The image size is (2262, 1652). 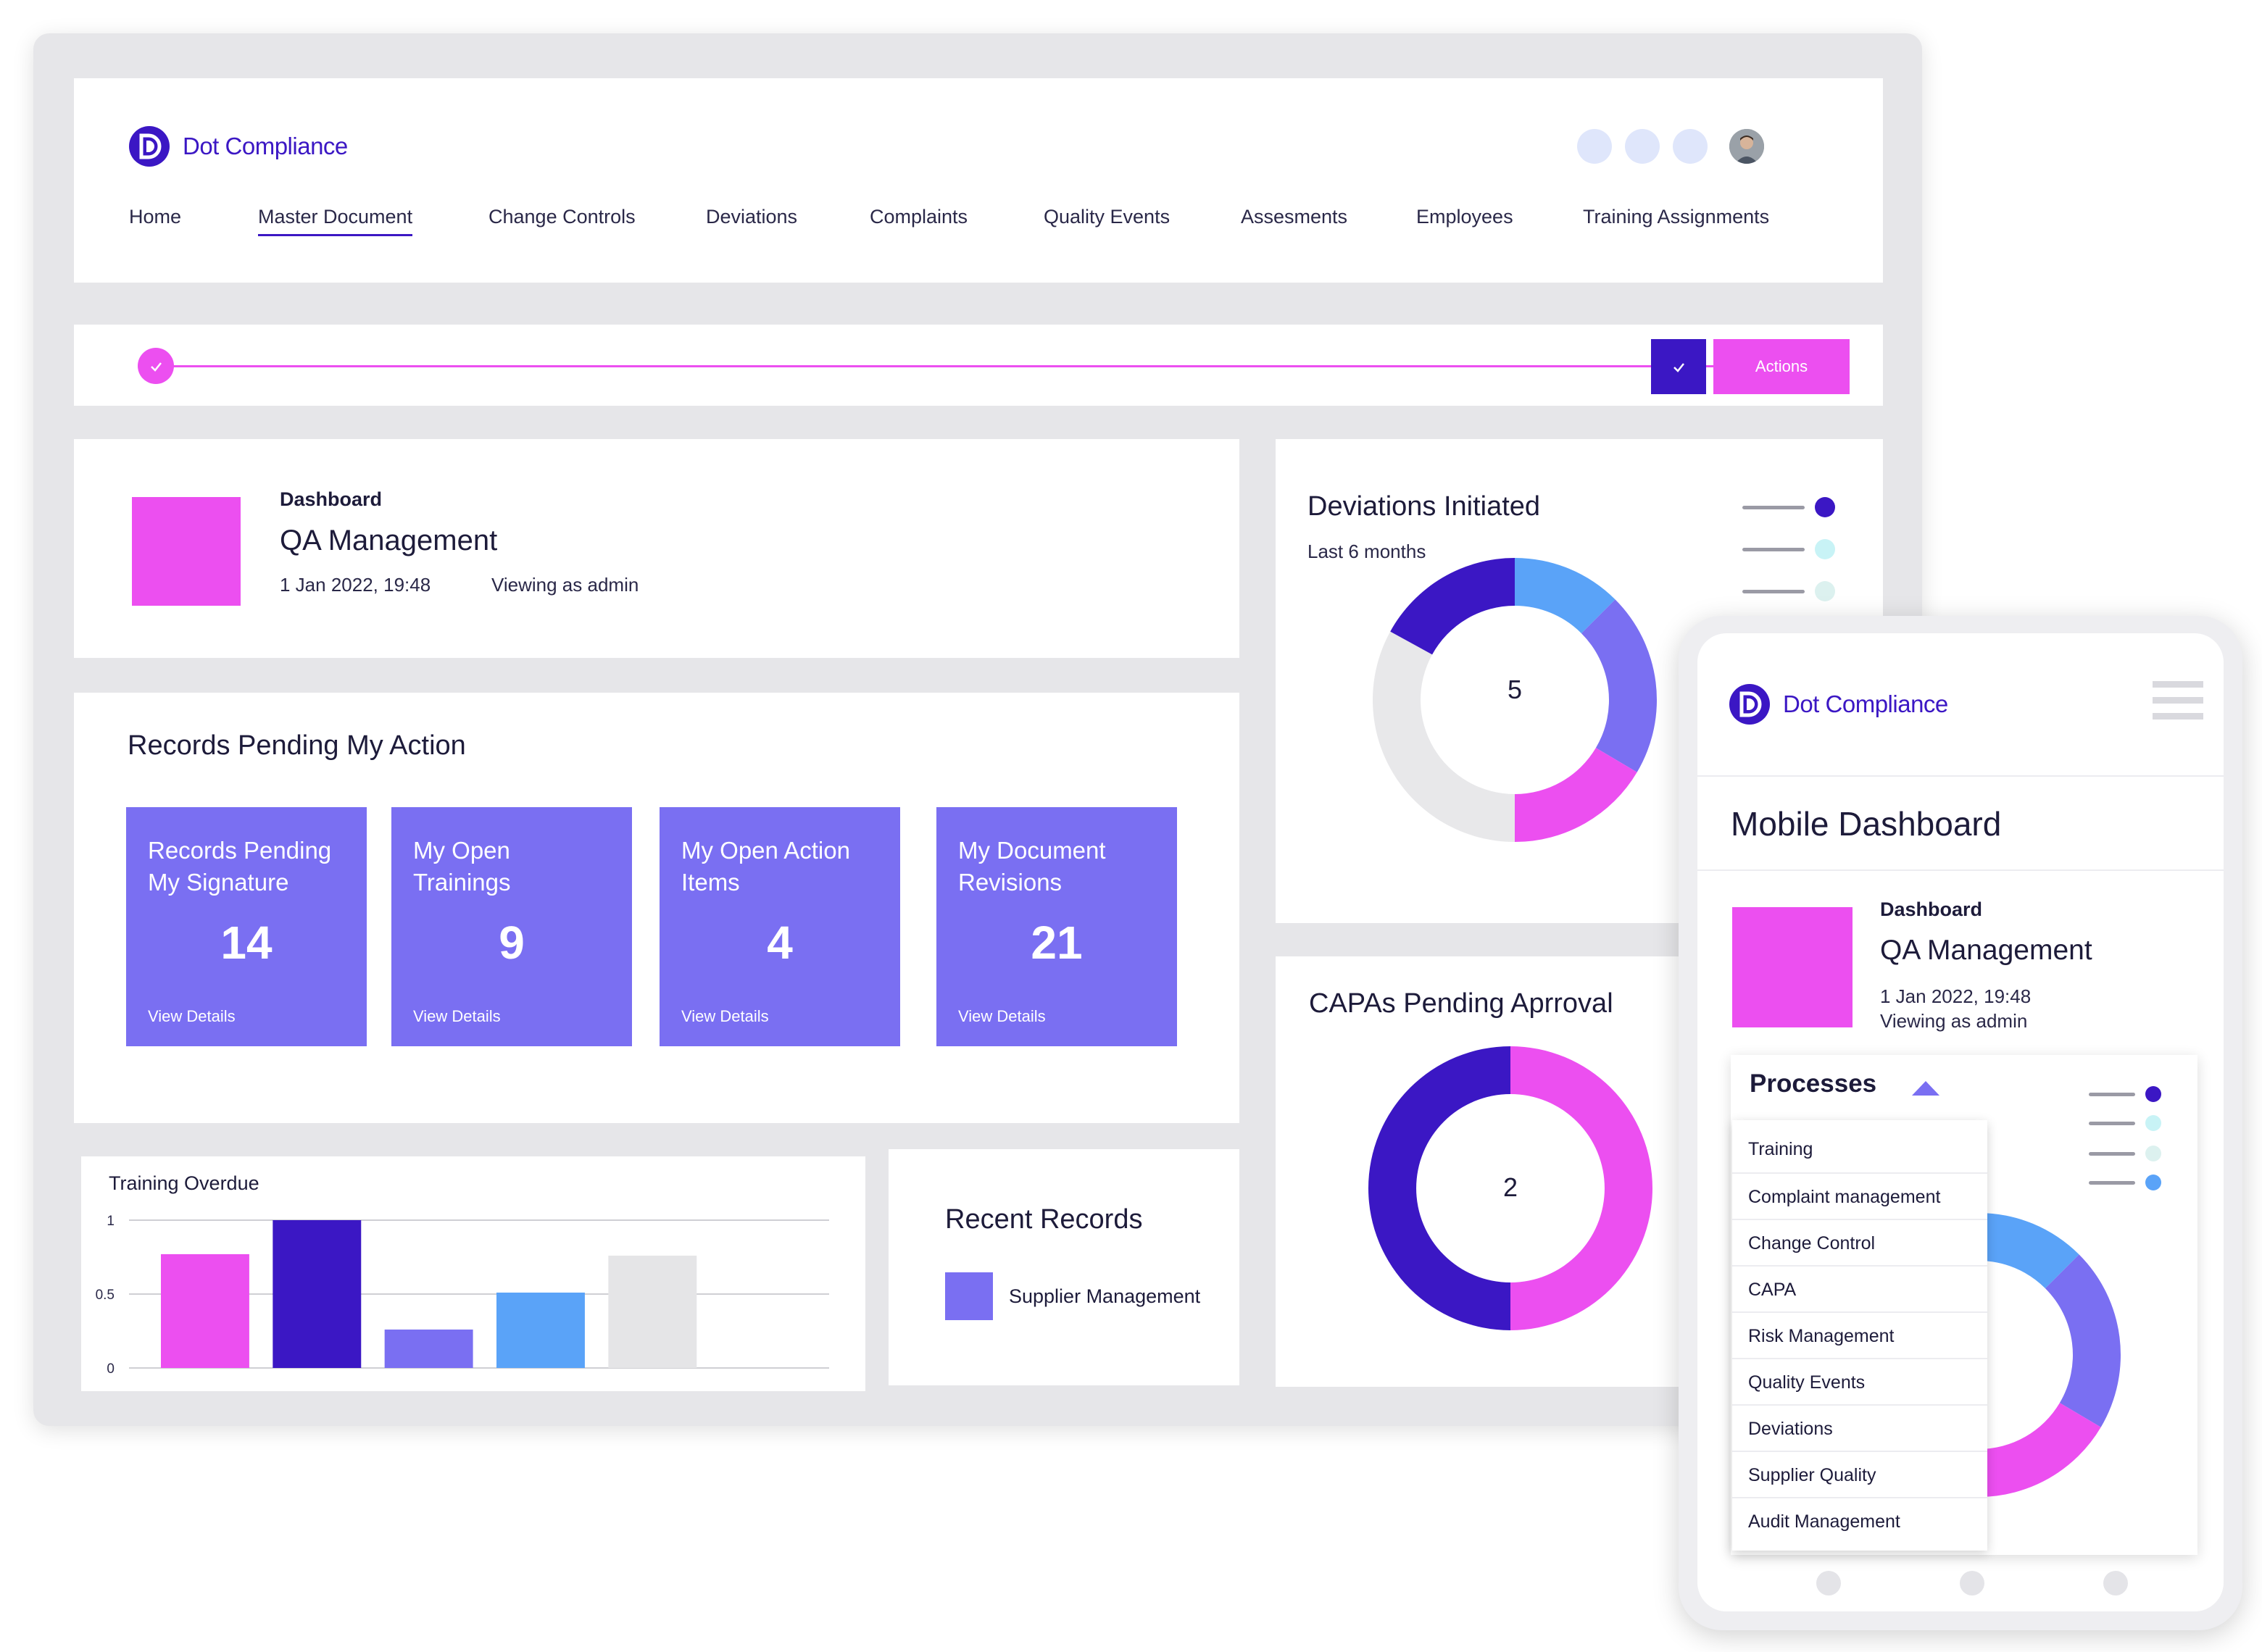 I want to click on nav-assesments: Assesments, so click(x=1294, y=217).